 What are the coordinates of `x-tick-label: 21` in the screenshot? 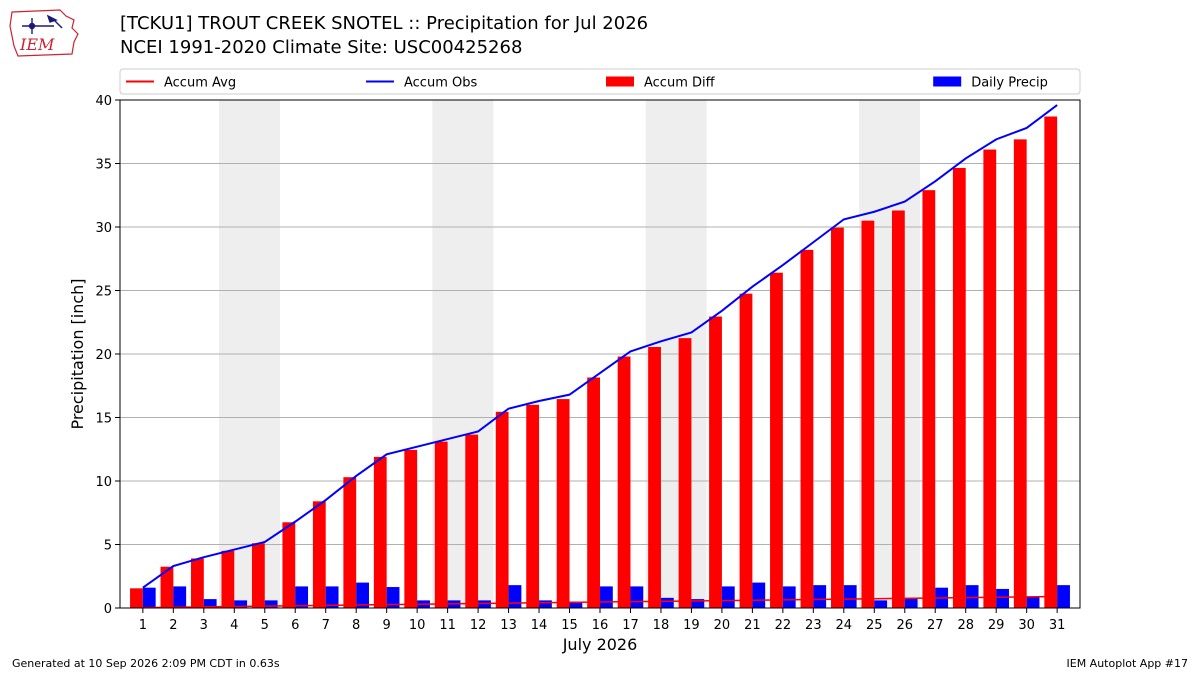 It's located at (752, 625).